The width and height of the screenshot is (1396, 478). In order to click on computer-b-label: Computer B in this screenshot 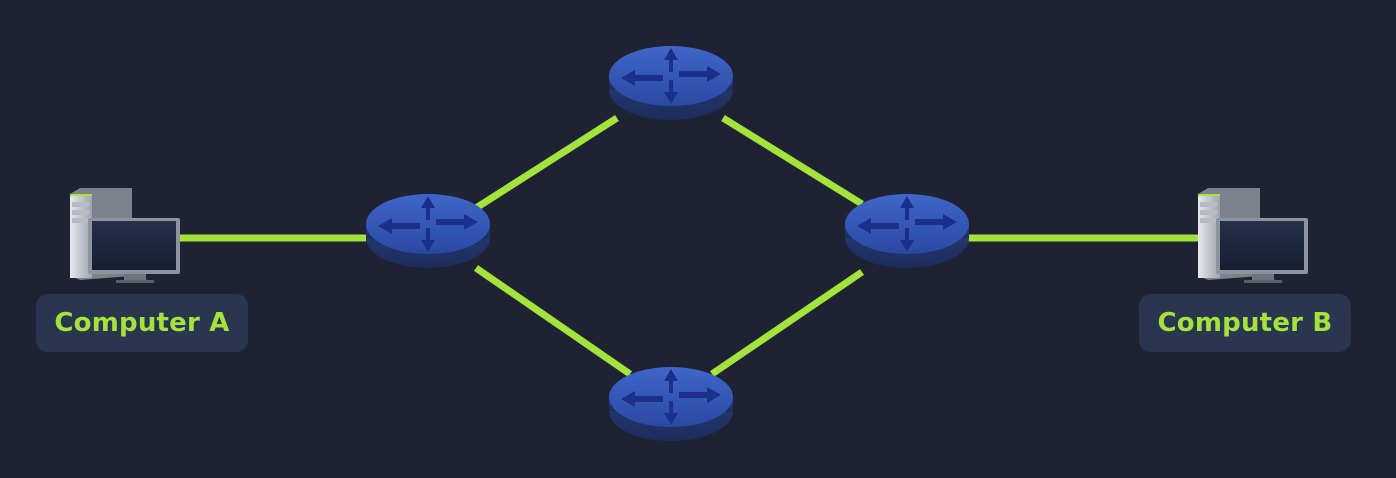, I will do `click(1245, 323)`.